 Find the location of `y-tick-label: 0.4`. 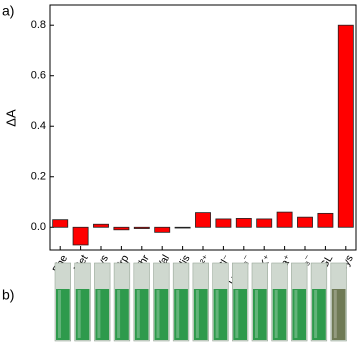

y-tick-label: 0.4 is located at coordinates (38, 126).